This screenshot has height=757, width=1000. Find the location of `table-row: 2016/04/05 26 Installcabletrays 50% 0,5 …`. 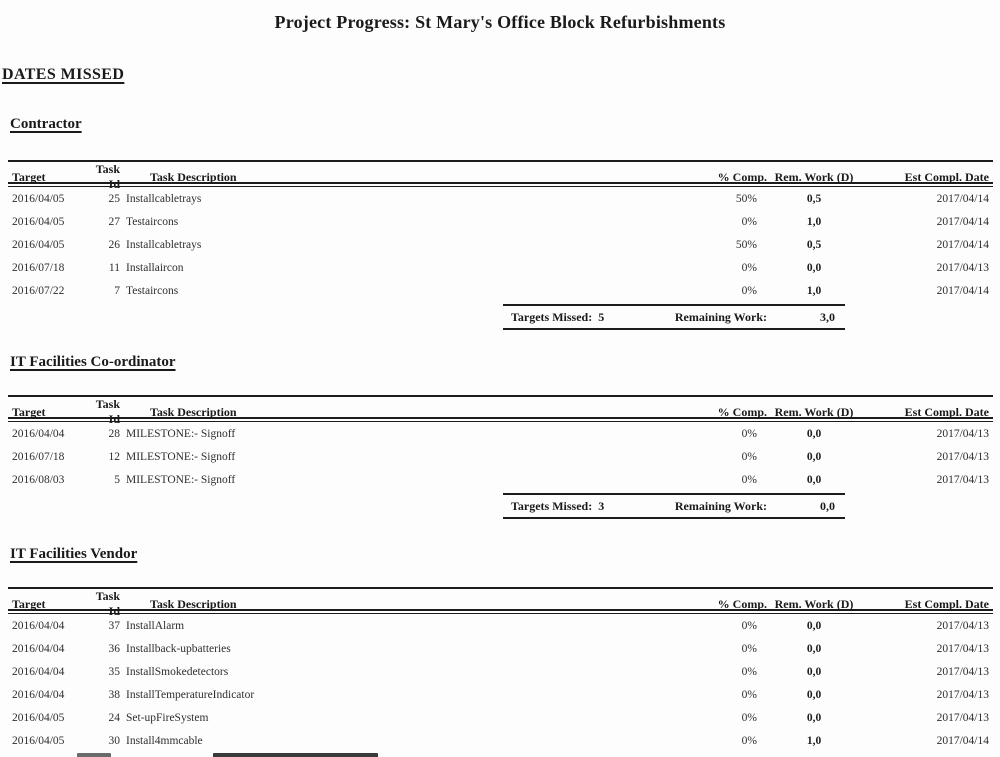

table-row: 2016/04/05 26 Installcabletrays 50% 0,5 … is located at coordinates (500, 244).